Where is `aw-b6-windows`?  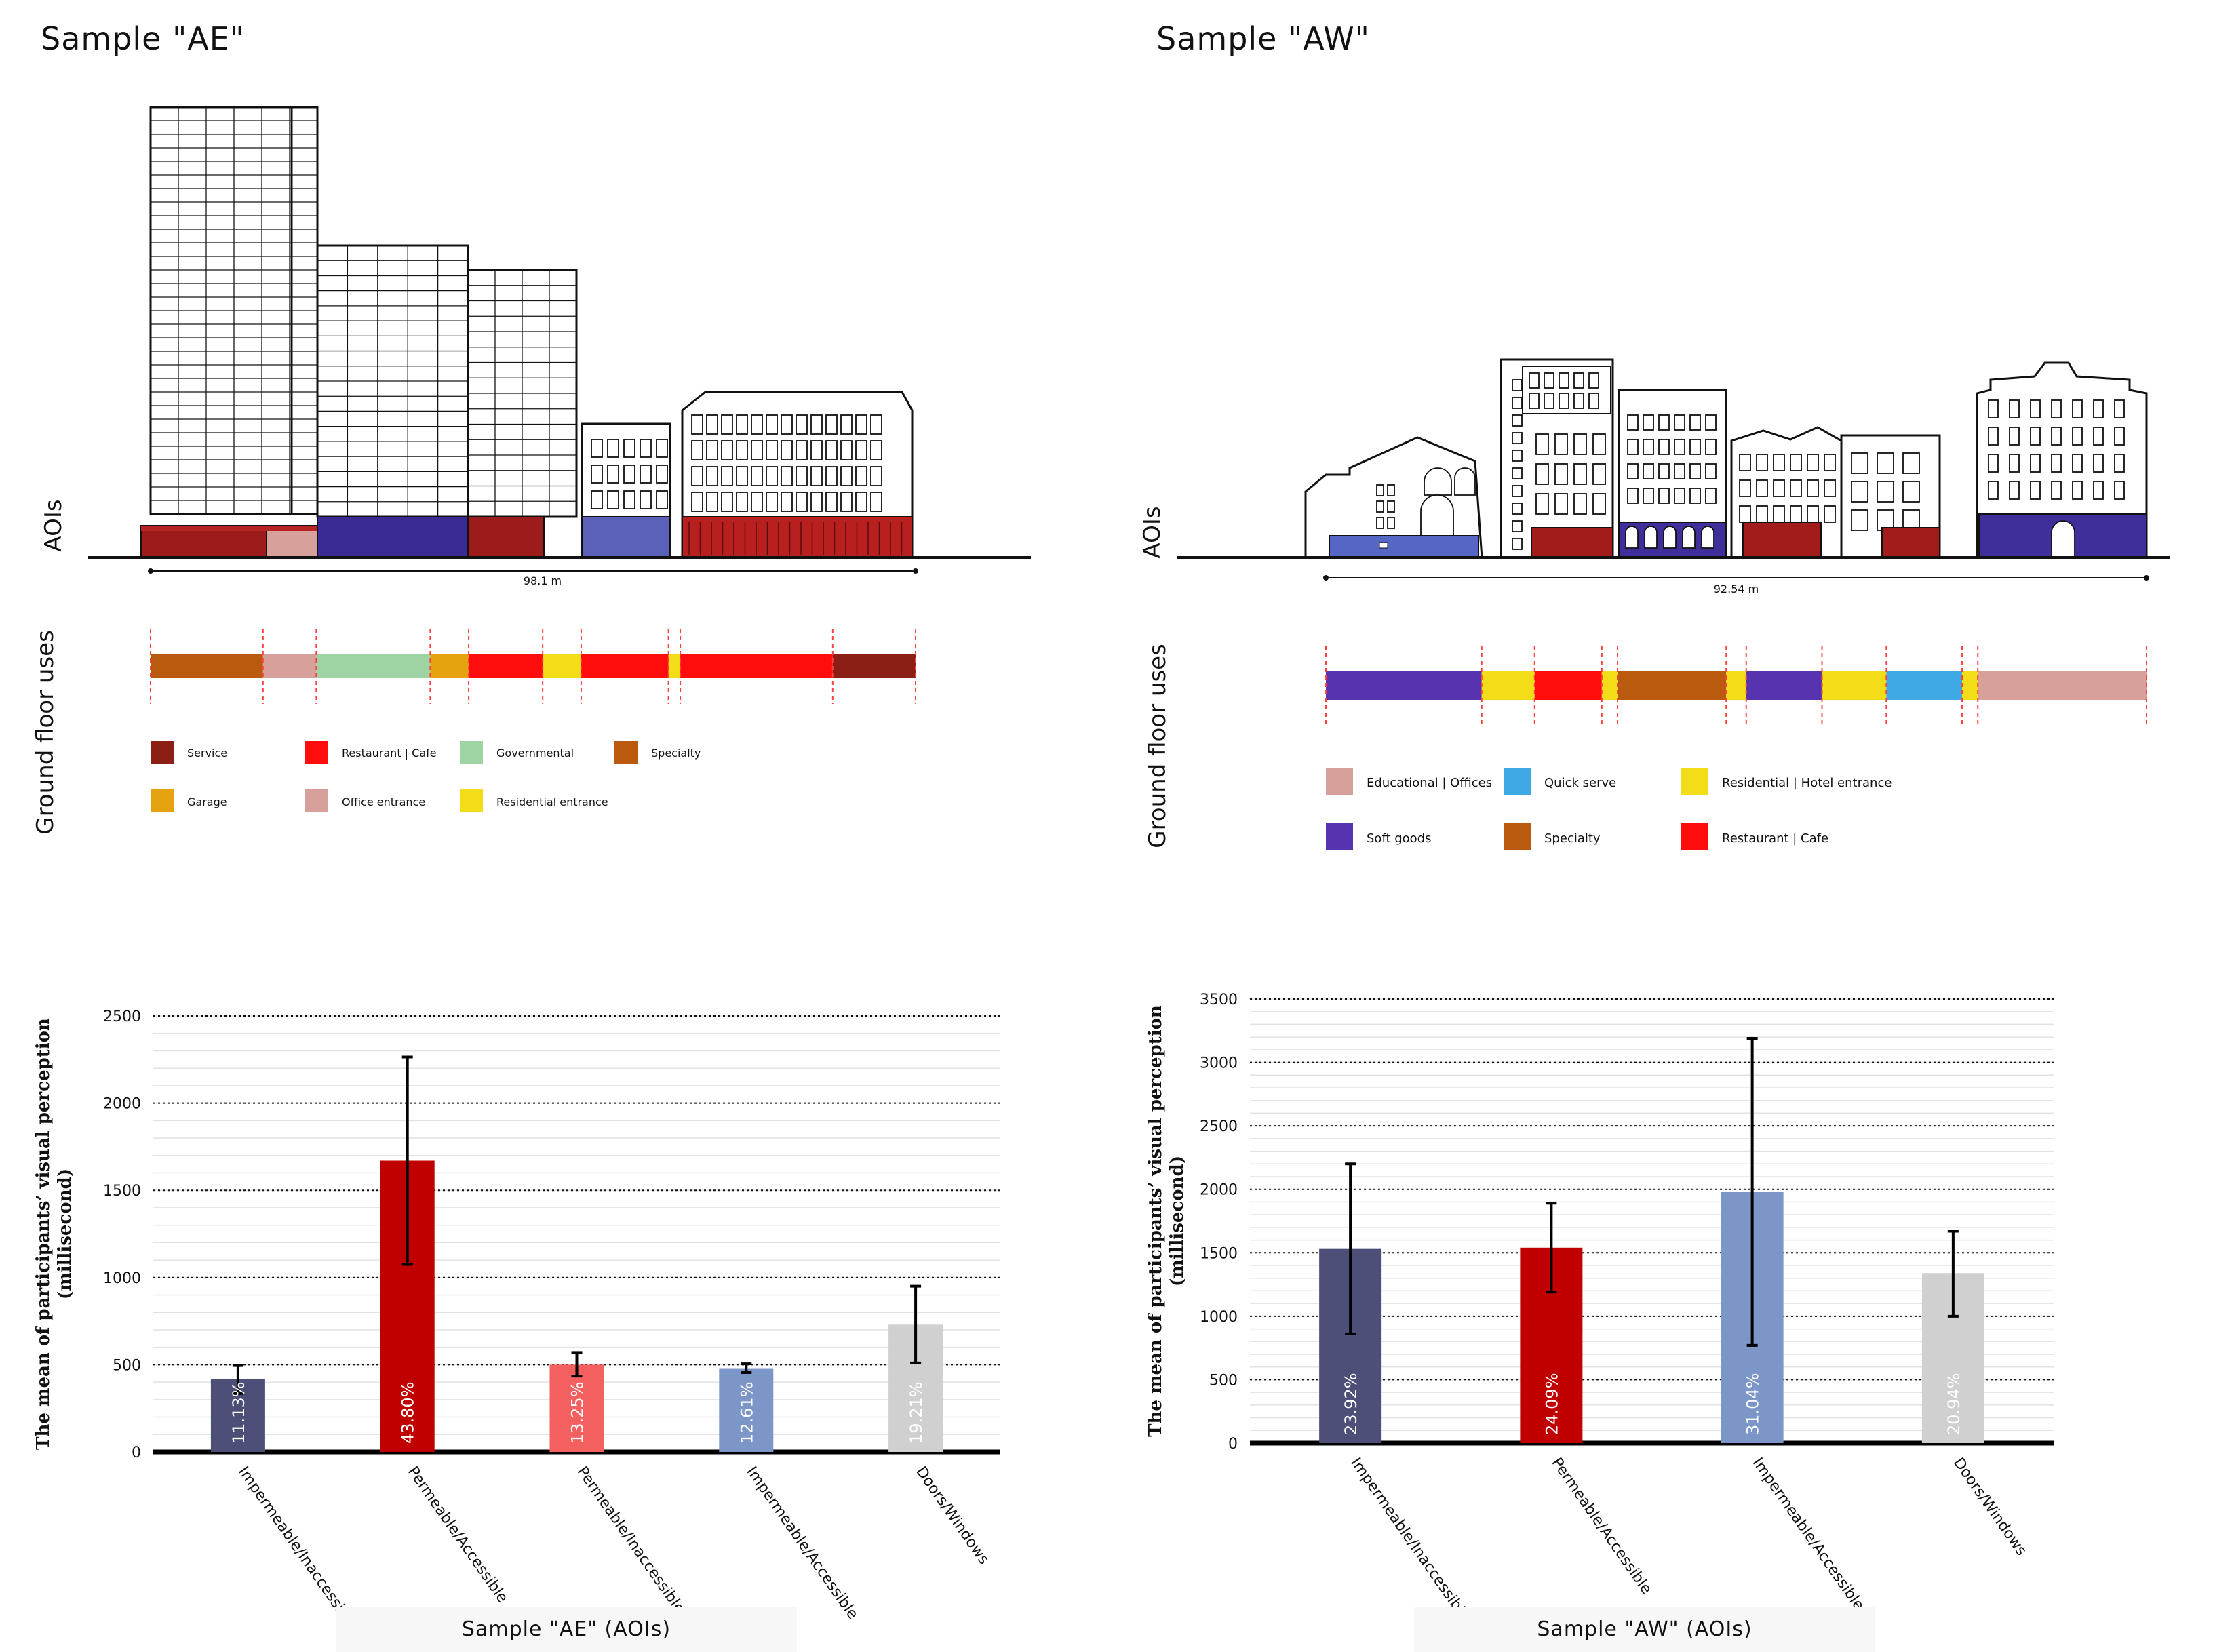
aw-b6-windows is located at coordinates (2056, 449).